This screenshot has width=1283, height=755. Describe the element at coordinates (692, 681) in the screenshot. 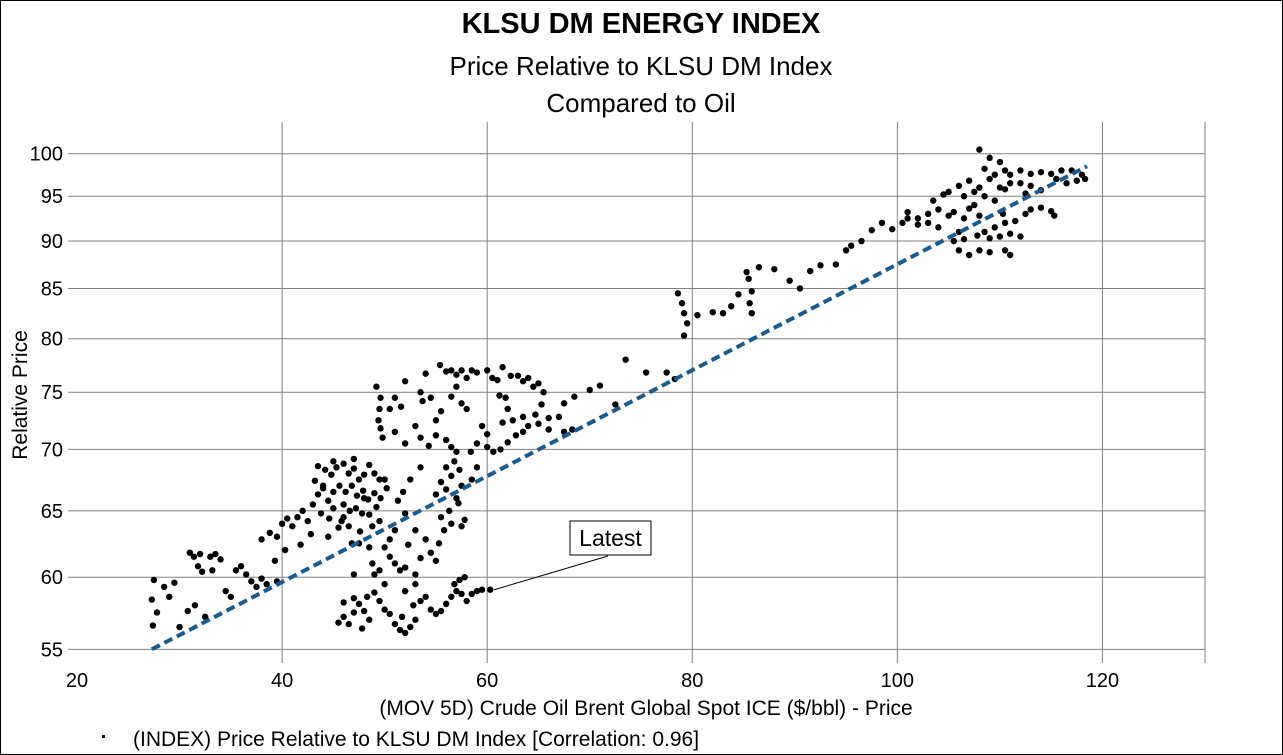

I see `x-tick-label: 80` at that location.